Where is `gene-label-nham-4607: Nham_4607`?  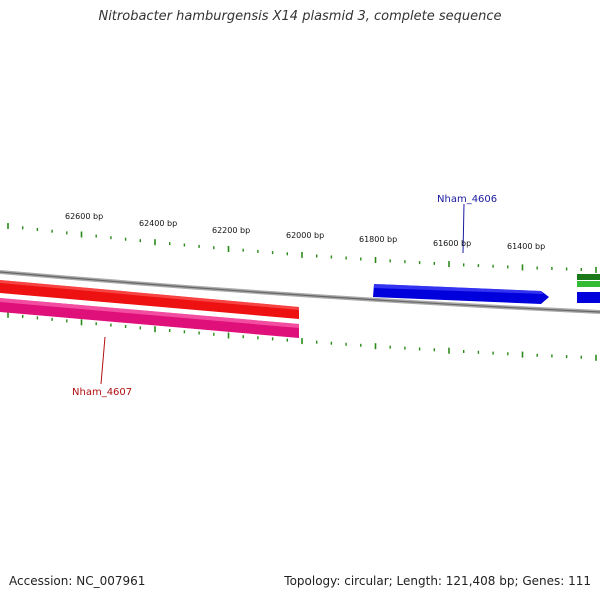
gene-label-nham-4607: Nham_4607 is located at coordinates (102, 392).